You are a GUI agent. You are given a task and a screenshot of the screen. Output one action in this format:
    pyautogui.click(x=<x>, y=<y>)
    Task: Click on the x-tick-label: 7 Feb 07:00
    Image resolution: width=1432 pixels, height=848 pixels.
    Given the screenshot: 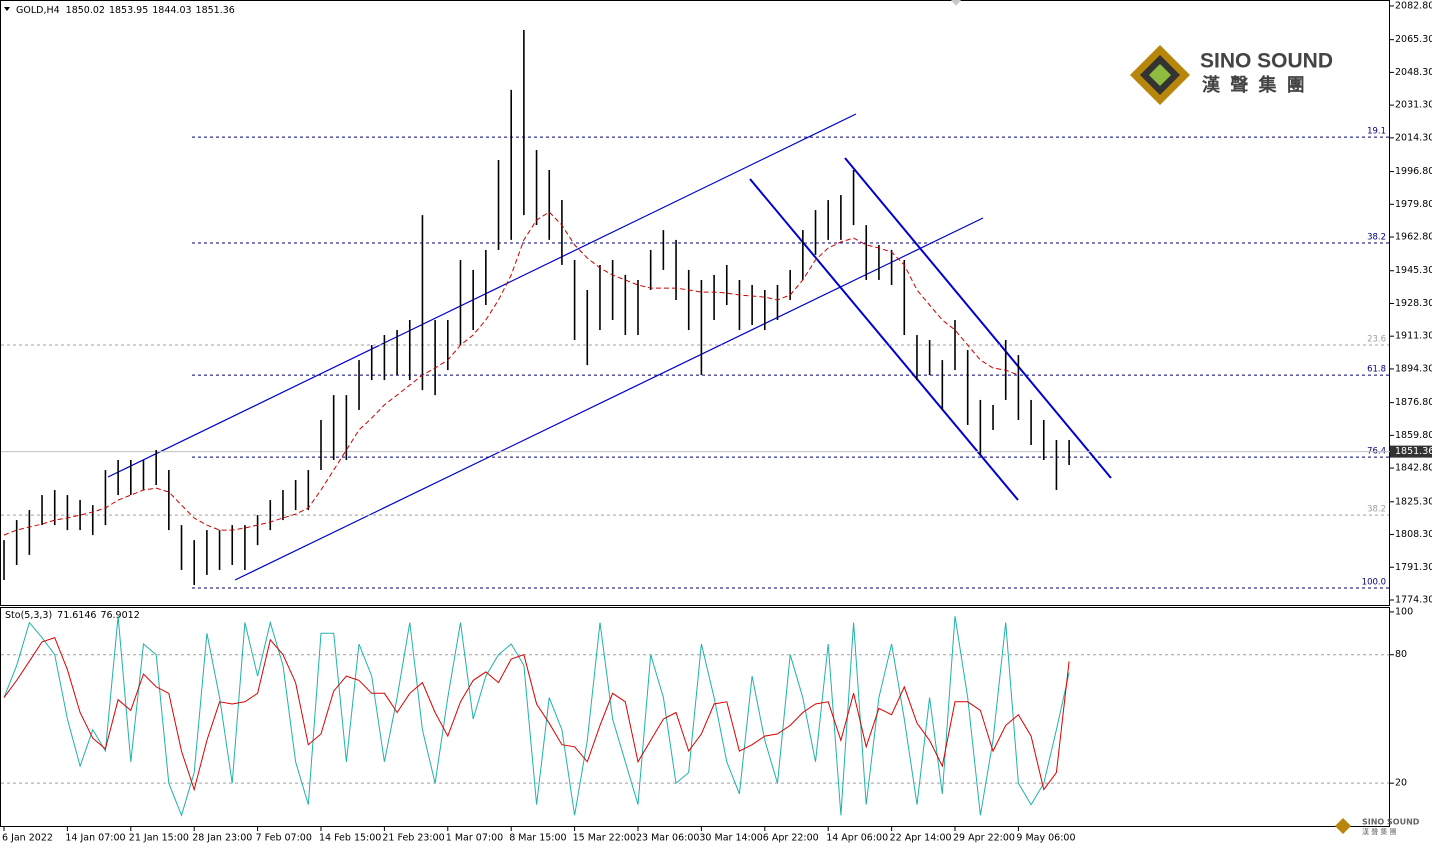 What is the action you would take?
    pyautogui.click(x=284, y=838)
    